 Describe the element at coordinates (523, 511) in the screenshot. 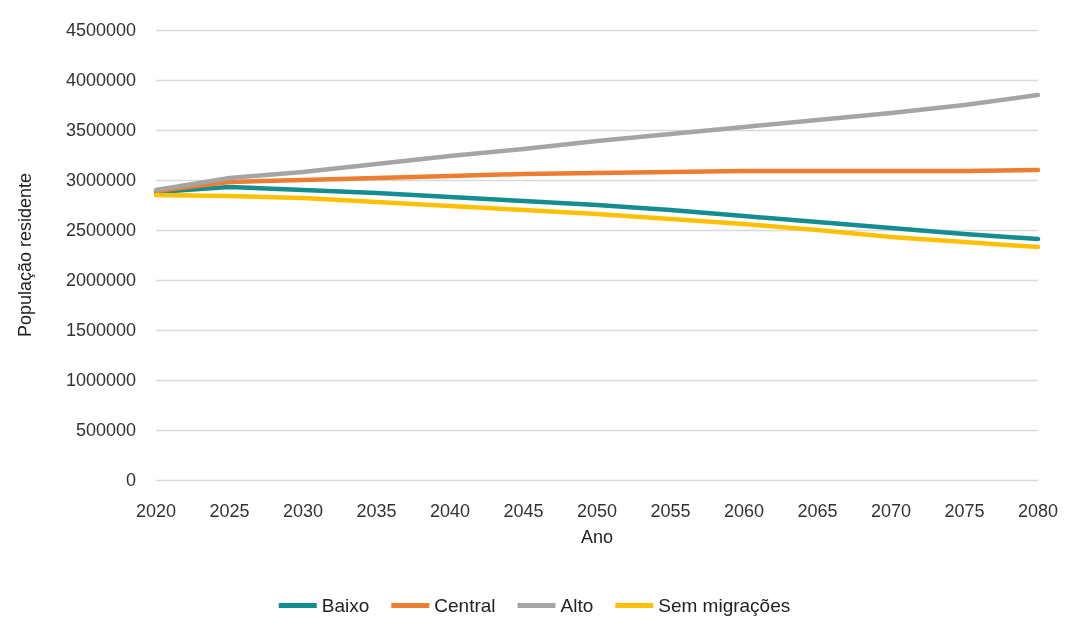

I see `x-tick-label: 2045` at that location.